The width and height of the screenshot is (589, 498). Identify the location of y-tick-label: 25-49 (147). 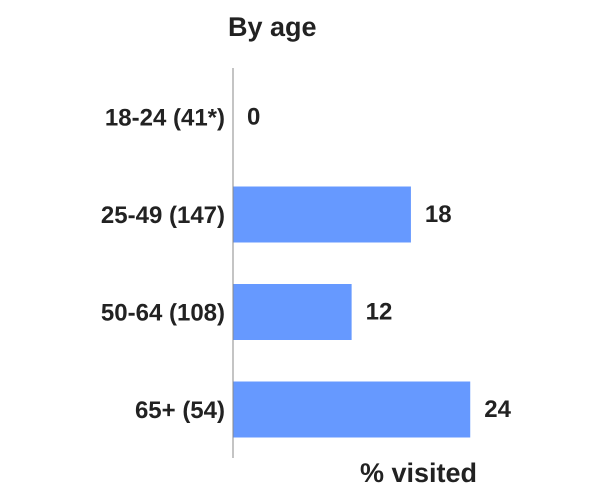
(162, 215).